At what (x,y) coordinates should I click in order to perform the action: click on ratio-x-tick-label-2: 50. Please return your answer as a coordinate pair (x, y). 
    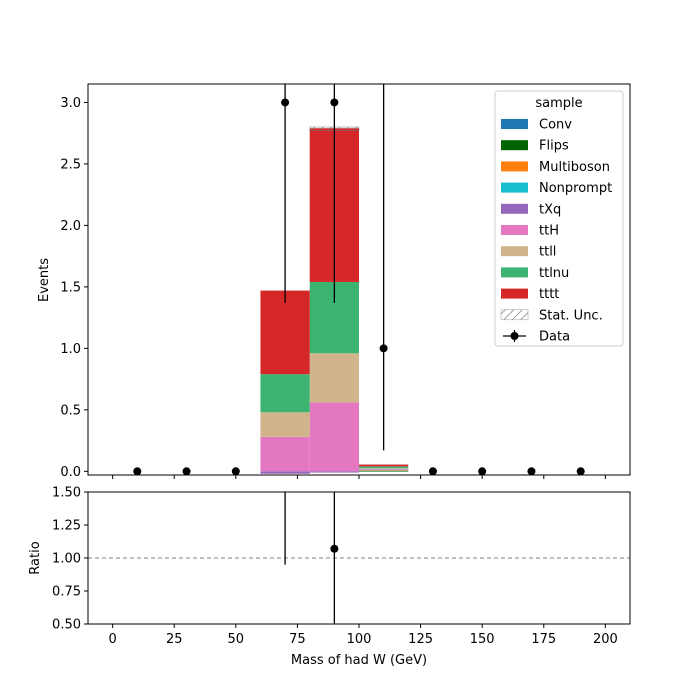
    Looking at the image, I should click on (236, 639).